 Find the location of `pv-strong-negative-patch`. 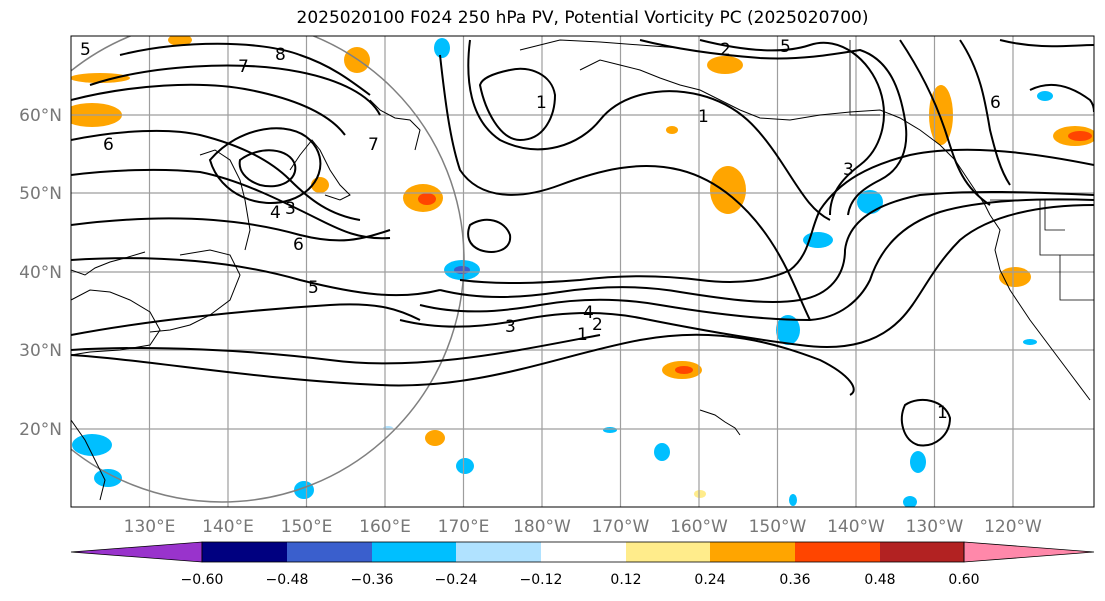

pv-strong-negative-patch is located at coordinates (462, 270).